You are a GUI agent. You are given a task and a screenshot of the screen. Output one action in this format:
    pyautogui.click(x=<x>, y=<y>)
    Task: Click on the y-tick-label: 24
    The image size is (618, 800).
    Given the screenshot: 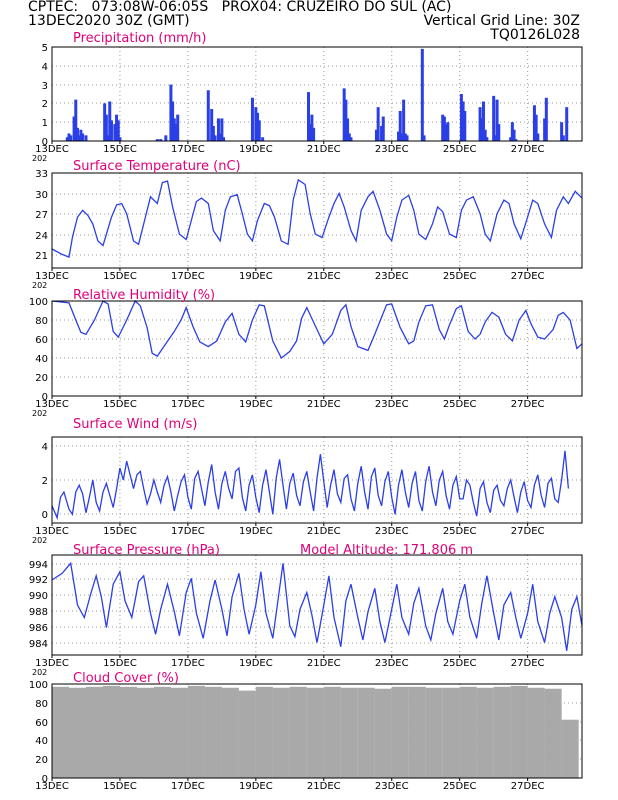 What is the action you would take?
    pyautogui.click(x=41, y=236)
    